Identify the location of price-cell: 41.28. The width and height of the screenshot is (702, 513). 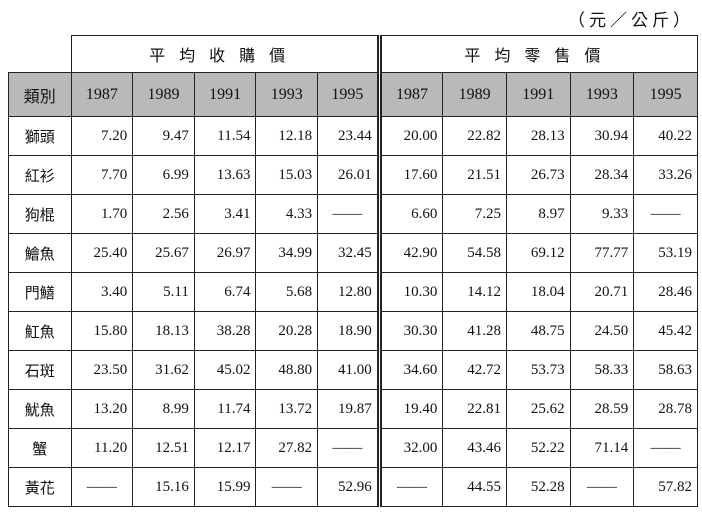
(474, 331).